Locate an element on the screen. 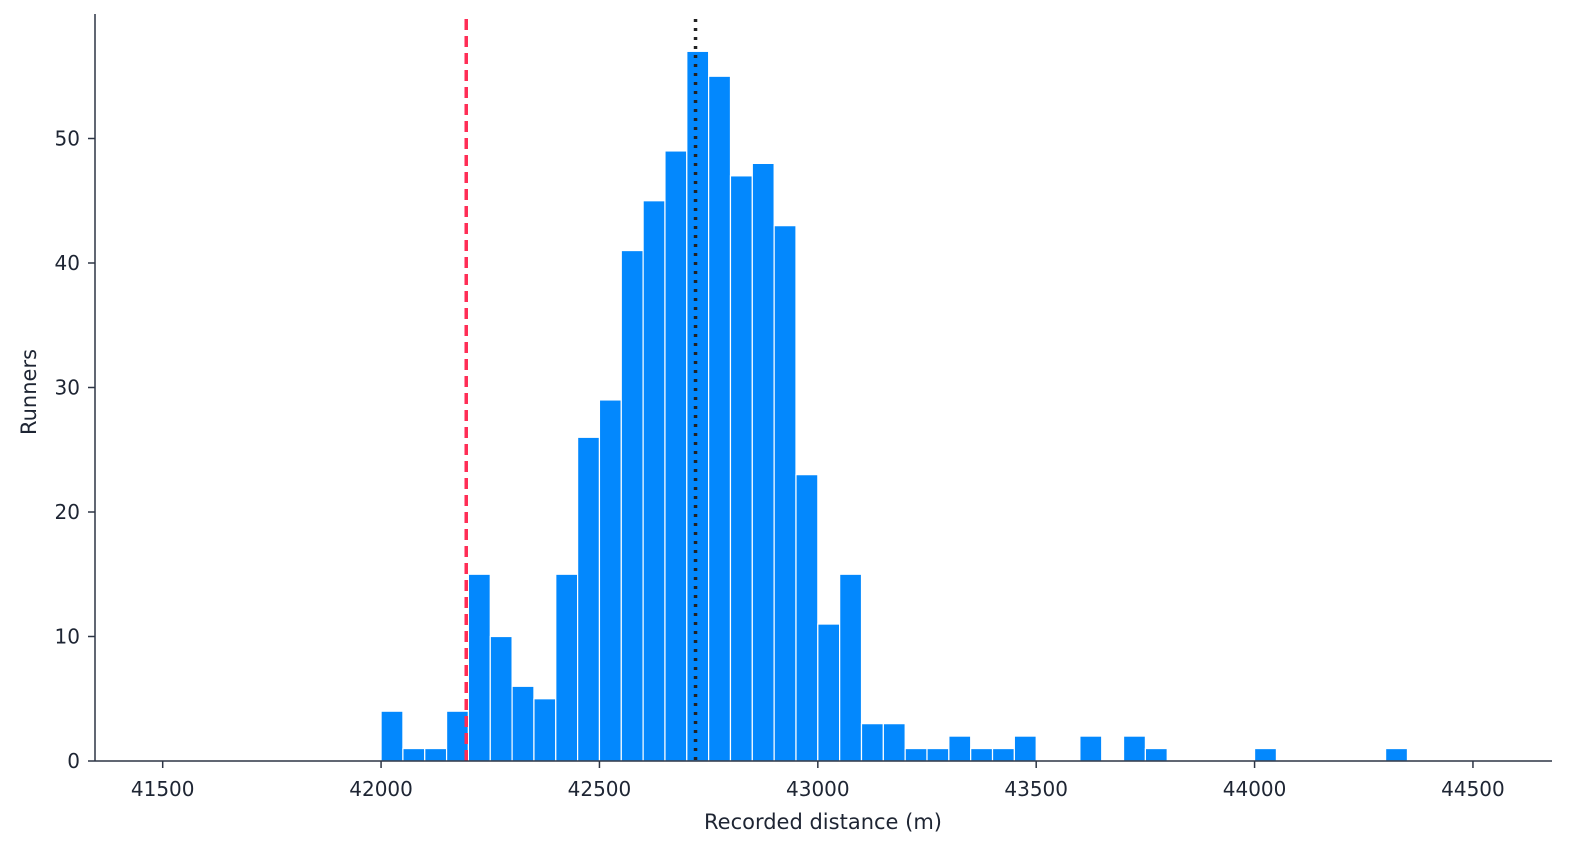 Image resolution: width=1577 pixels, height=858 pixels. x-tick-label: 43000 is located at coordinates (818, 789).